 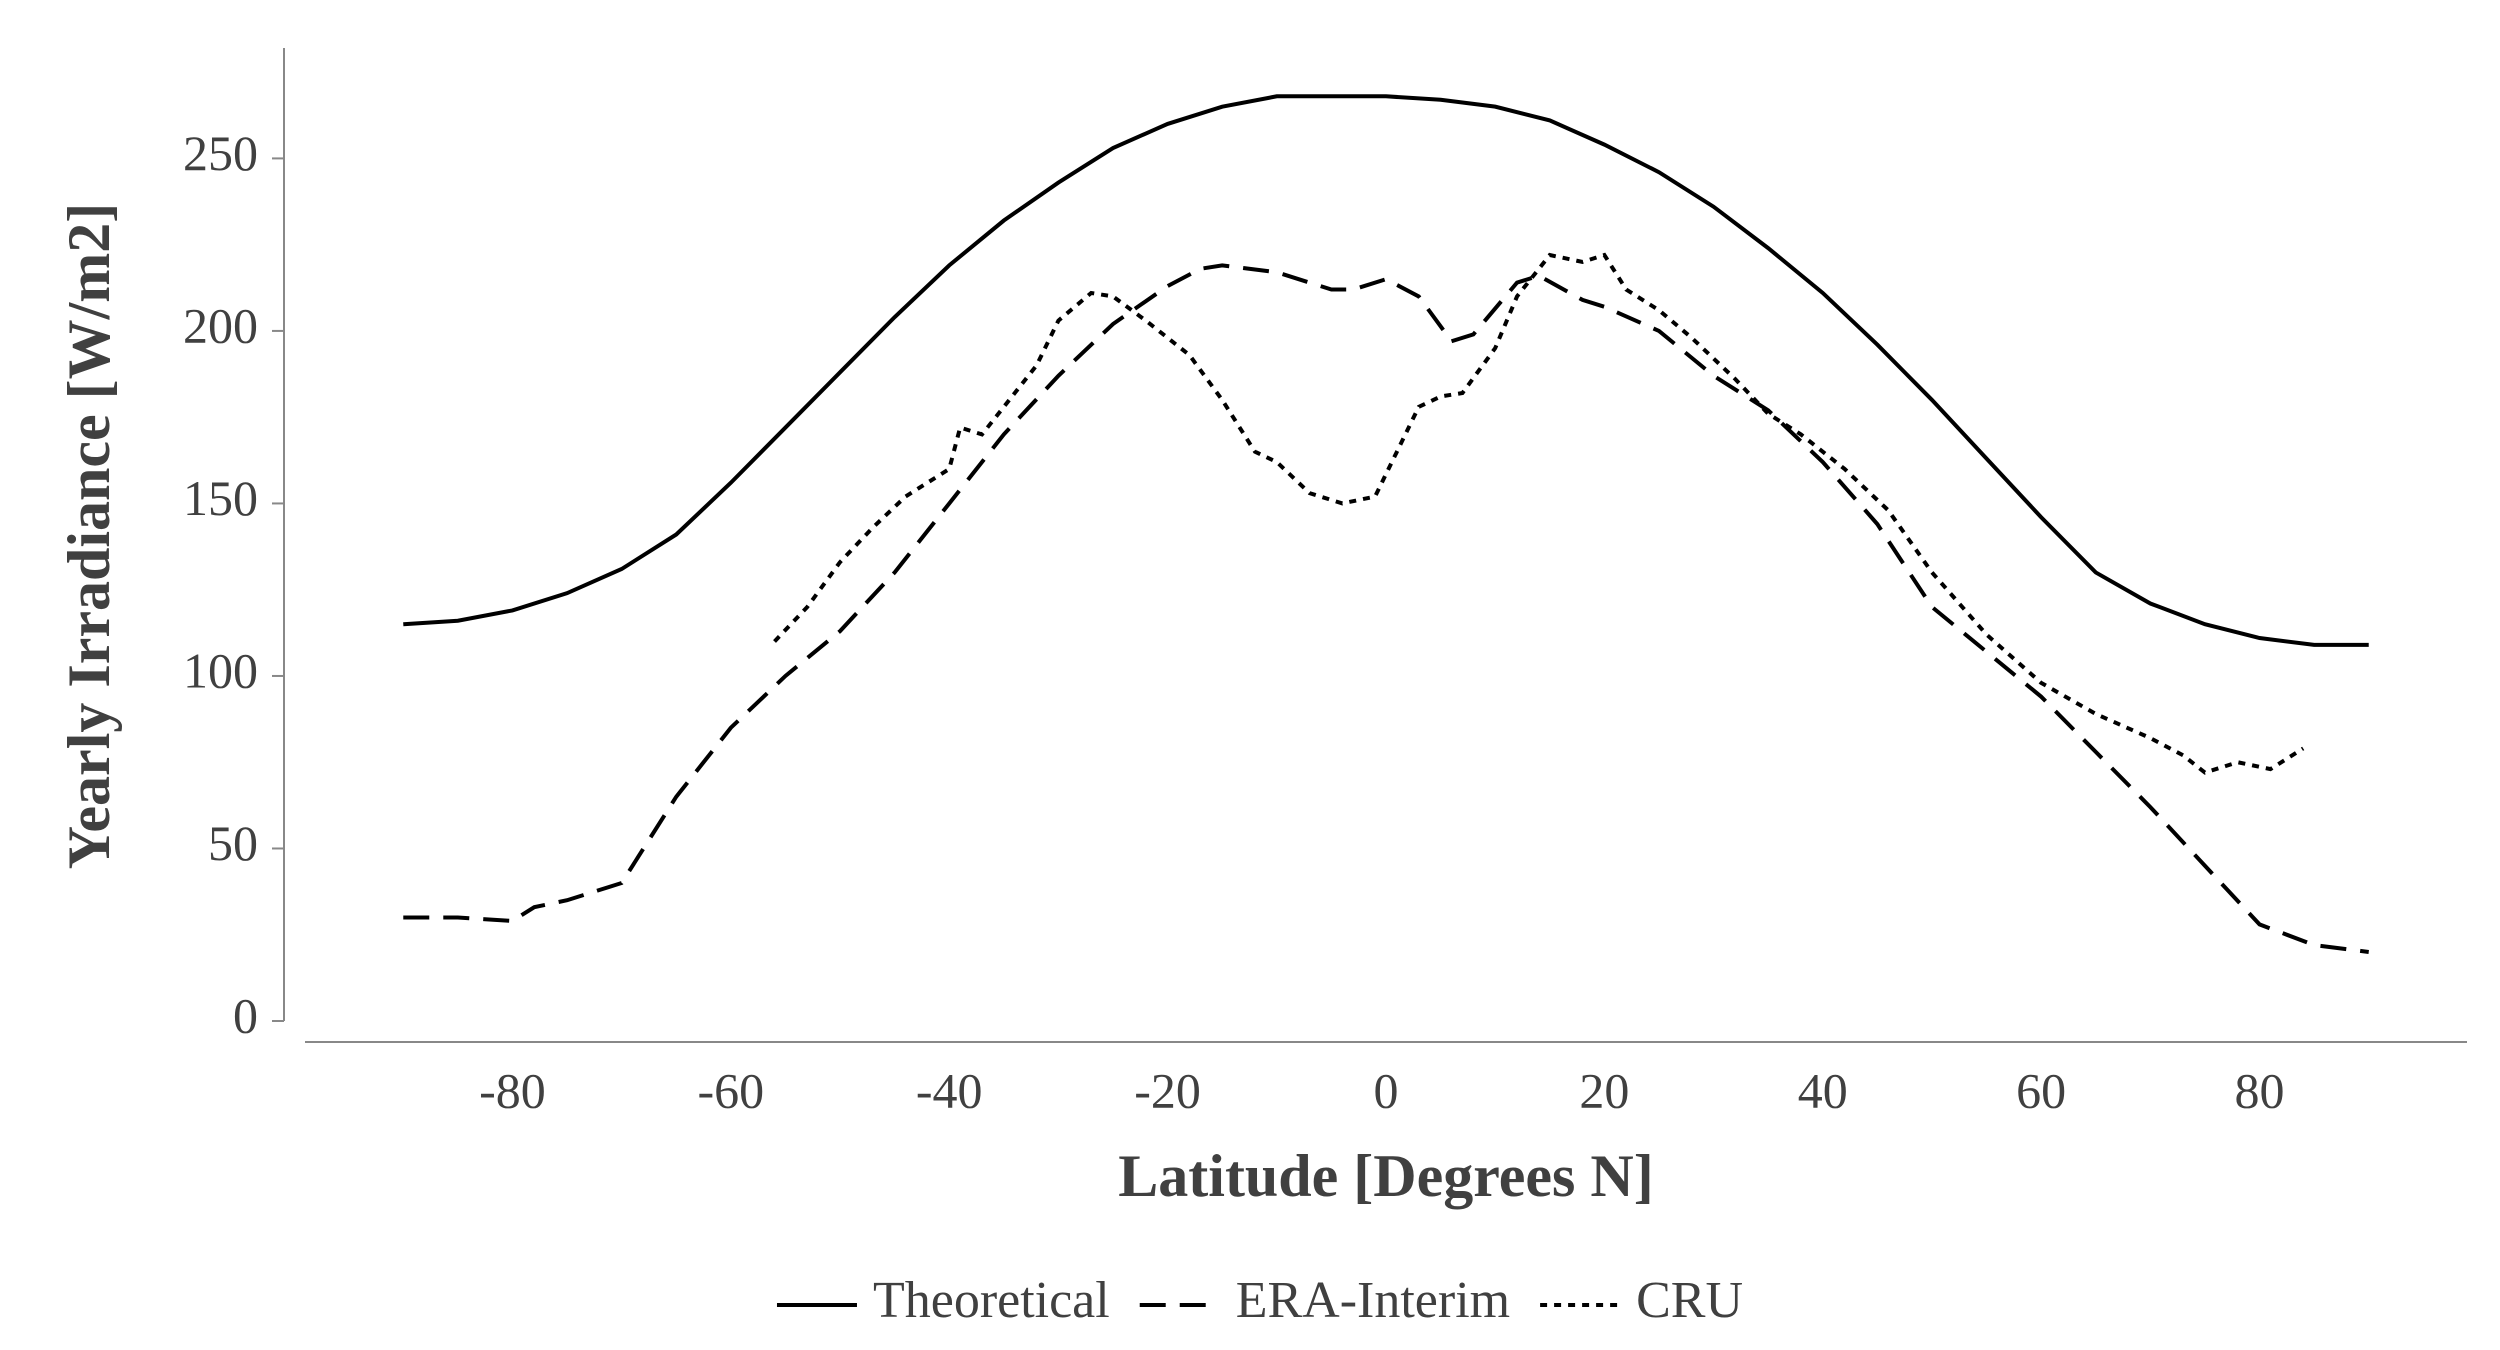 I want to click on x-tick-label: -40, so click(x=949, y=1090).